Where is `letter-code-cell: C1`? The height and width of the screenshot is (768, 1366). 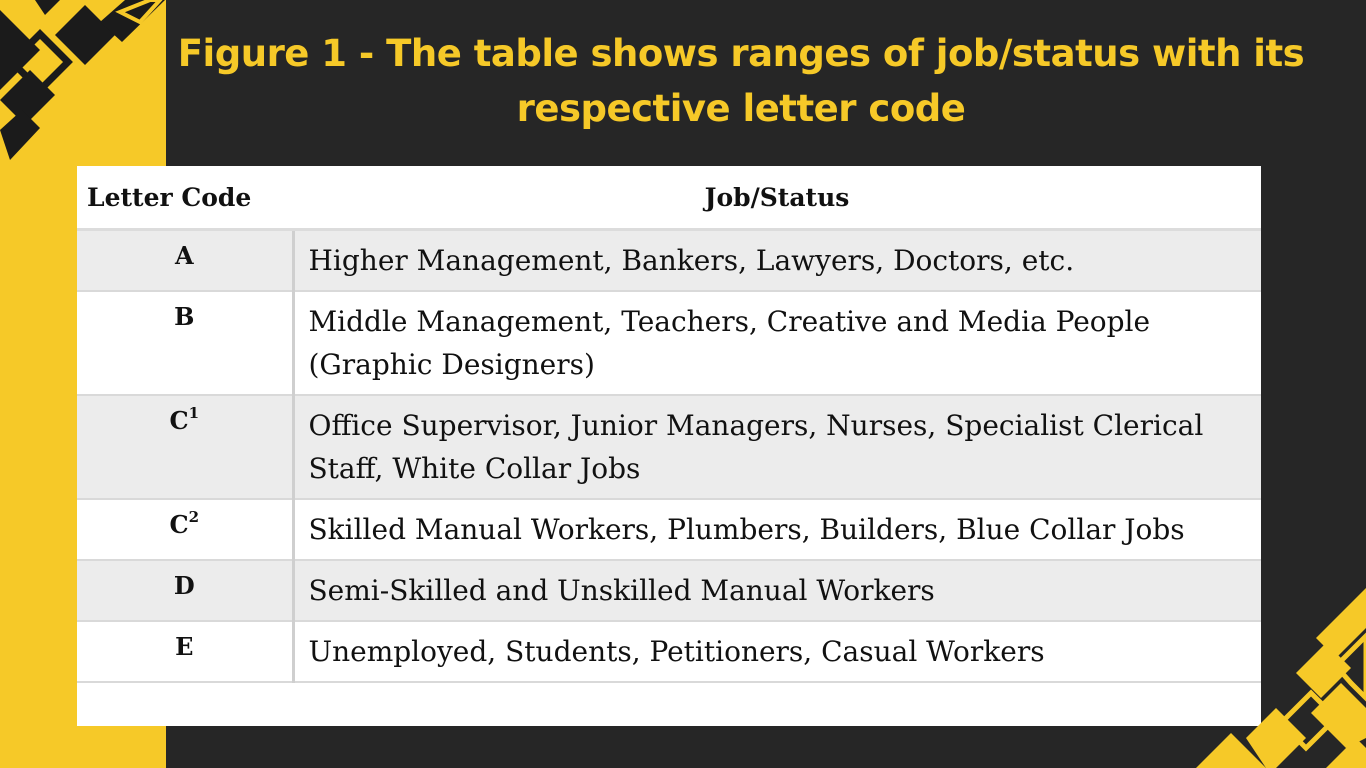 letter-code-cell: C1 is located at coordinates (186, 447).